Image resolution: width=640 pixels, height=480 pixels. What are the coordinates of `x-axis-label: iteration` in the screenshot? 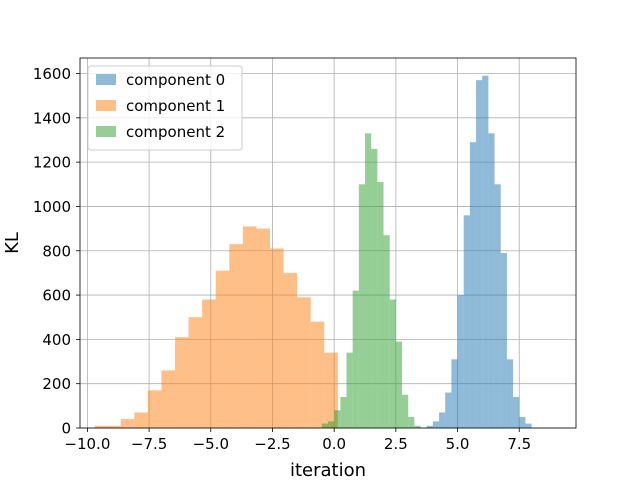 It's located at (328, 470).